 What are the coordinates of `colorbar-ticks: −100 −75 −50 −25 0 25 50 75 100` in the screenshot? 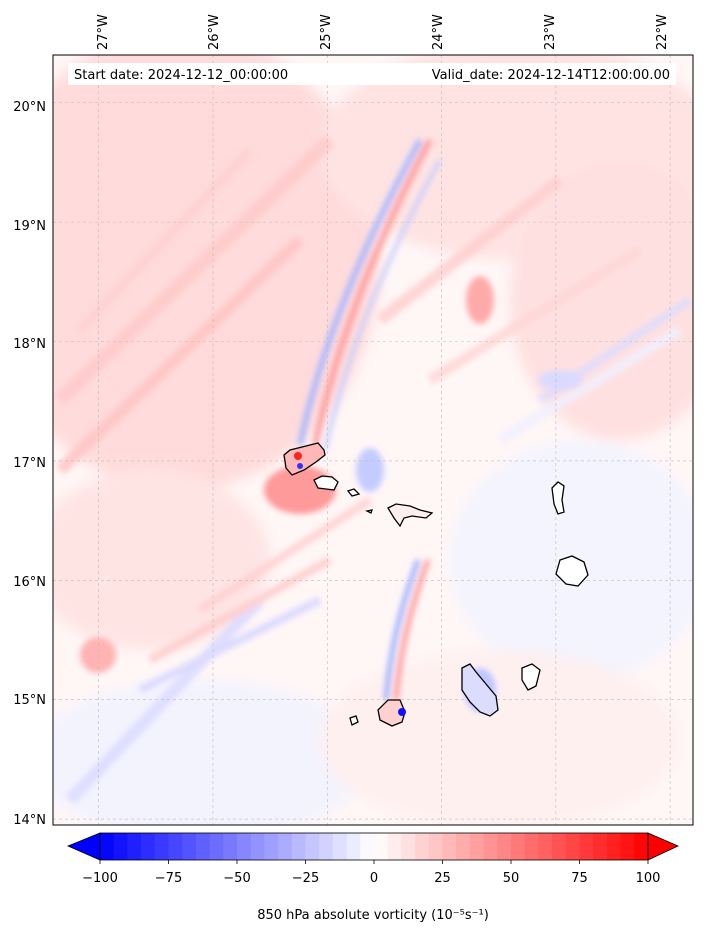 It's located at (371, 873).